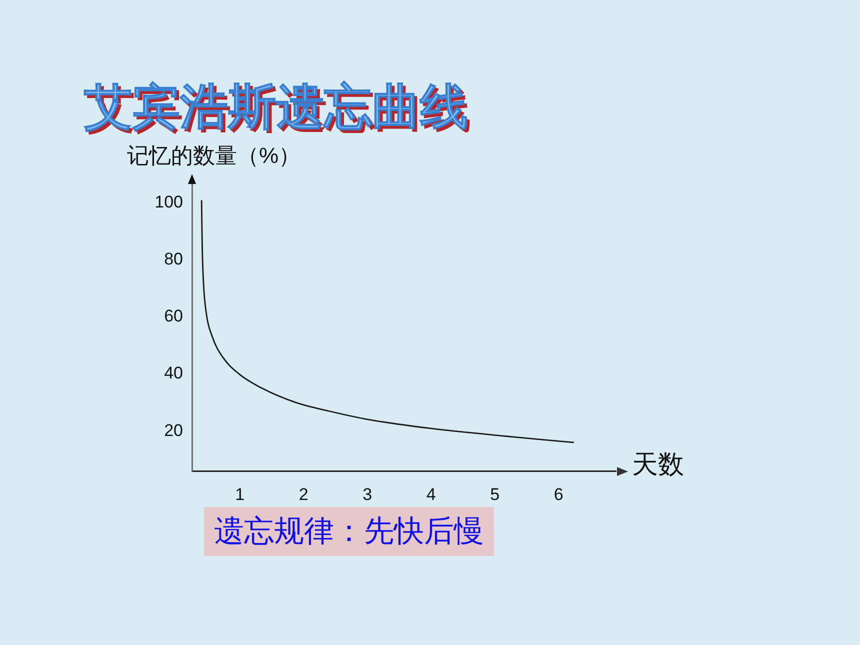  What do you see at coordinates (173, 373) in the screenshot?
I see `y-tick-label: 40` at bounding box center [173, 373].